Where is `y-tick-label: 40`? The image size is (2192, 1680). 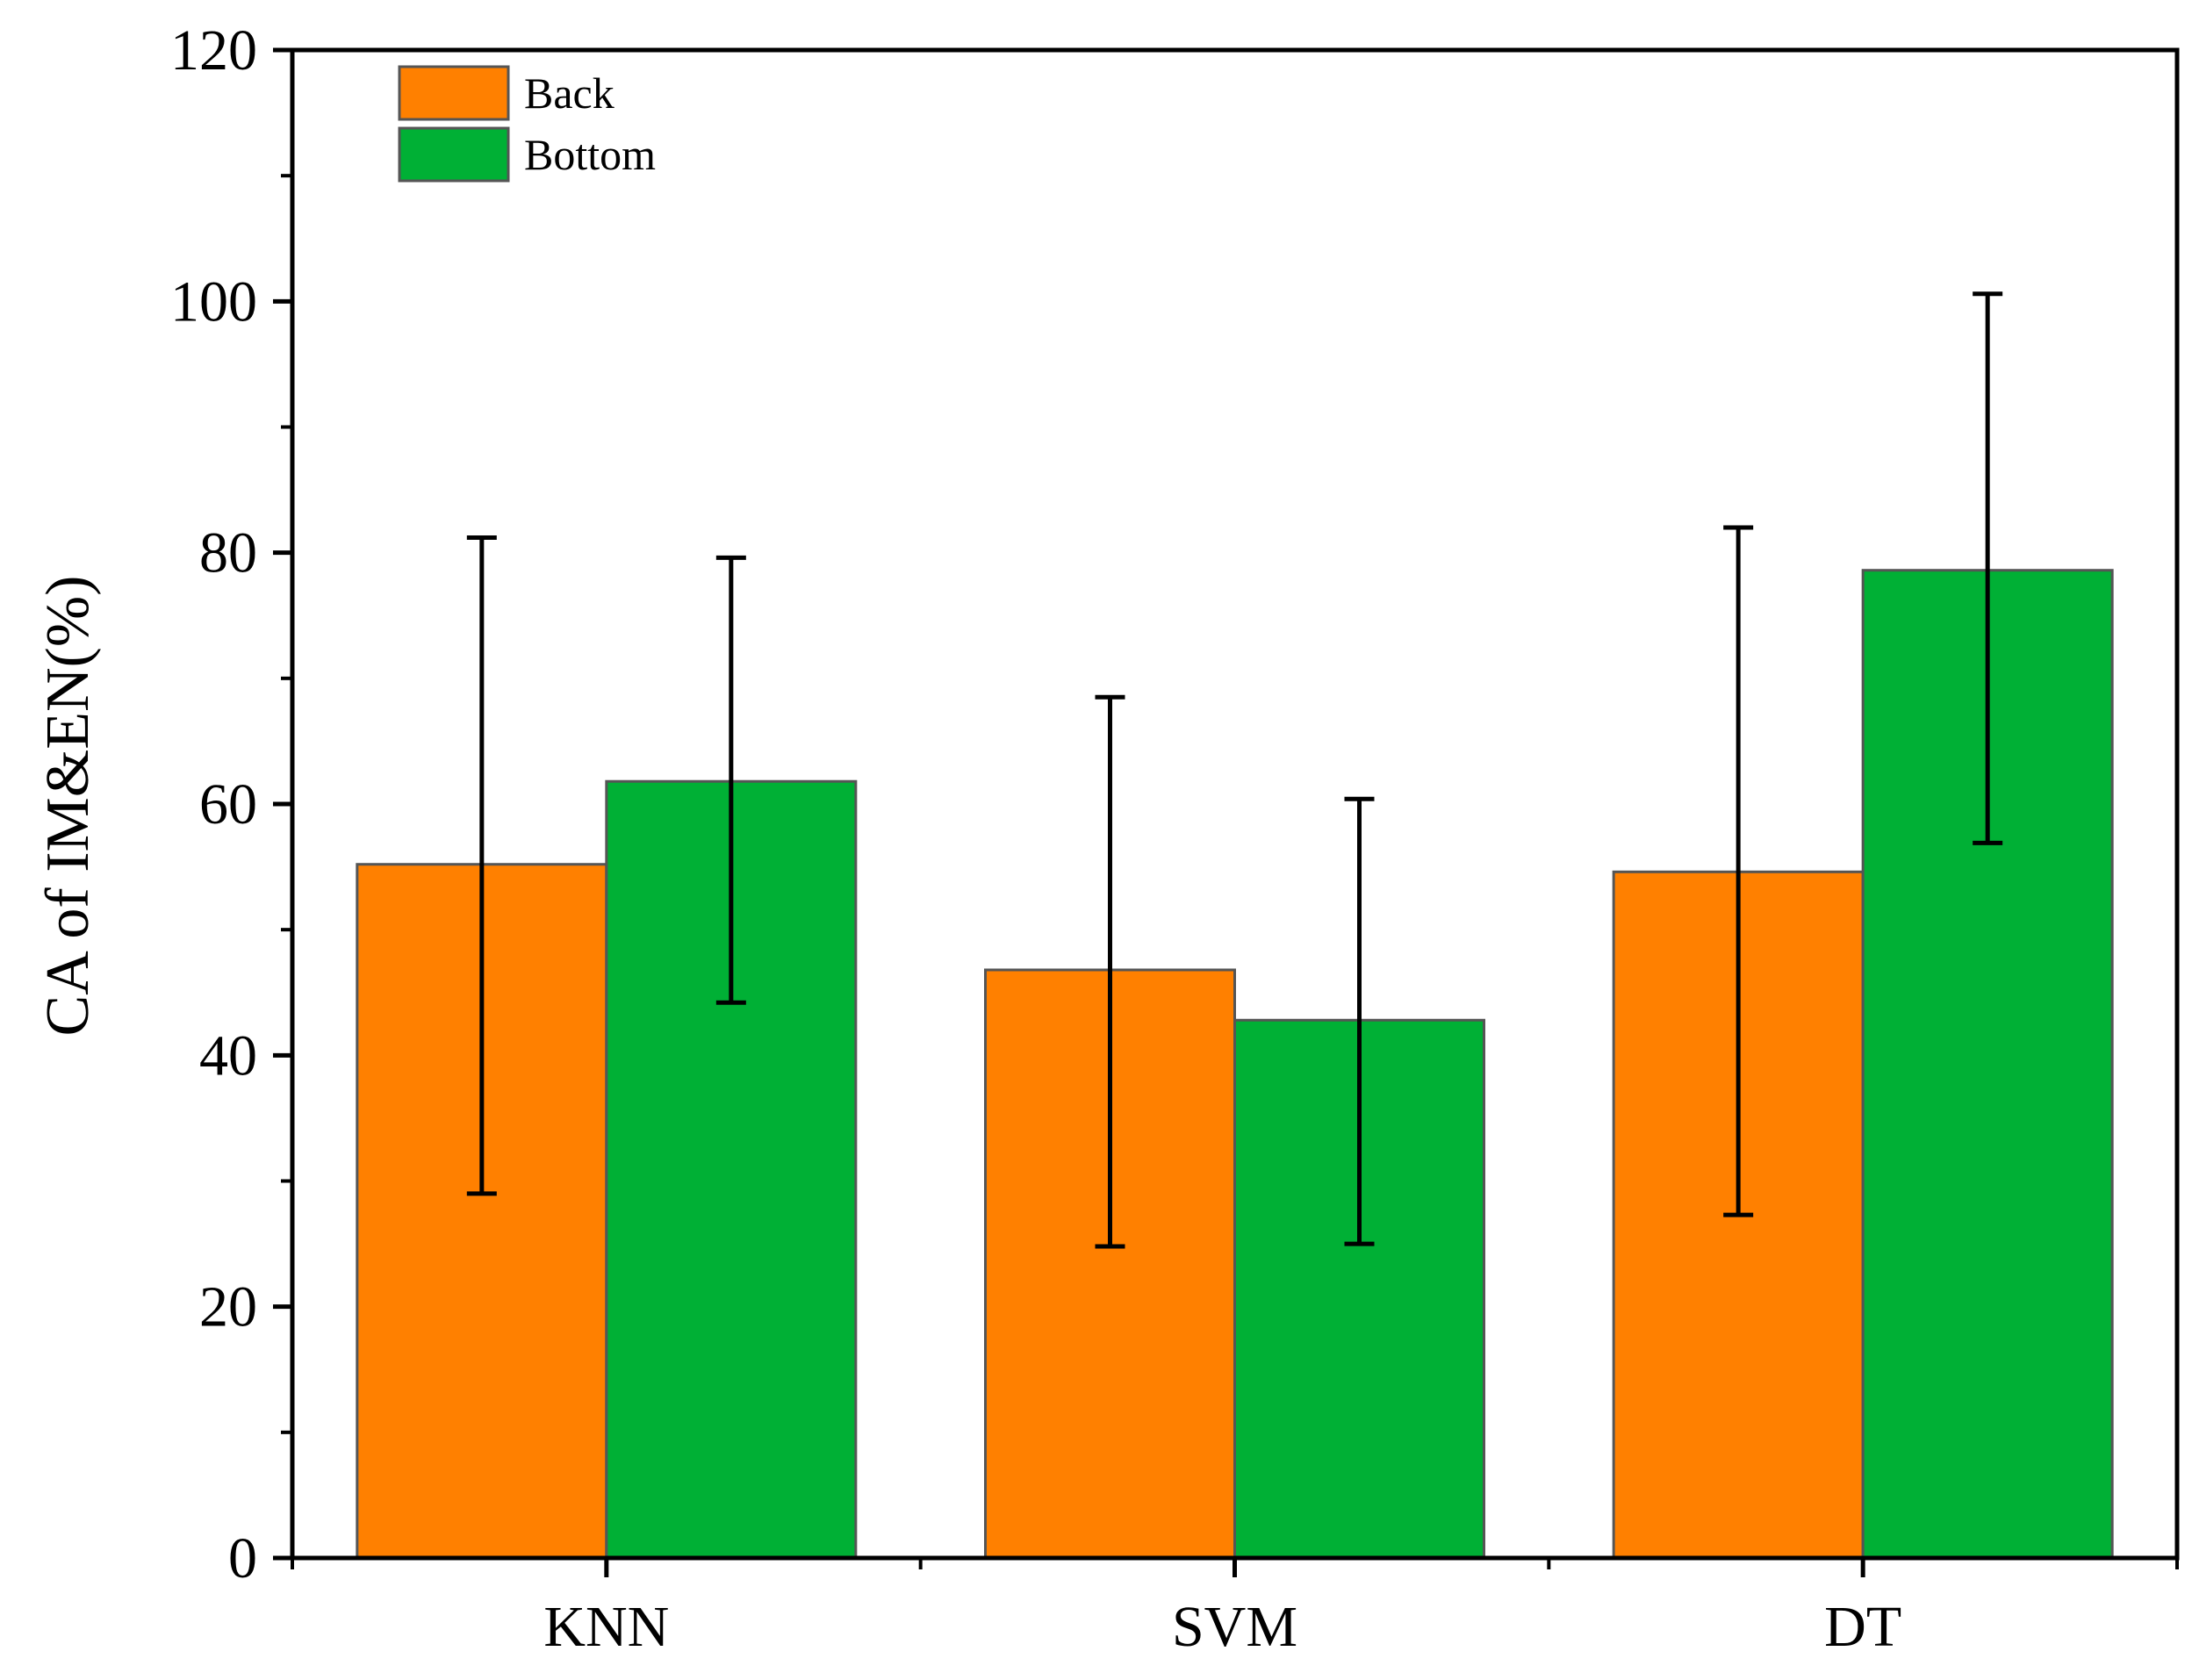 y-tick-label: 40 is located at coordinates (228, 1055).